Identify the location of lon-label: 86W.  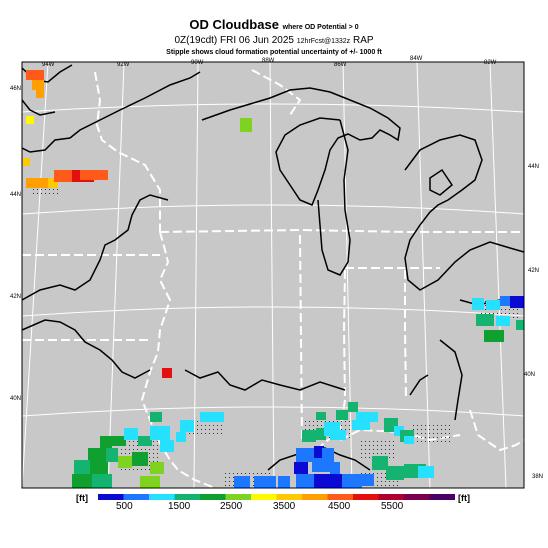
(340, 65).